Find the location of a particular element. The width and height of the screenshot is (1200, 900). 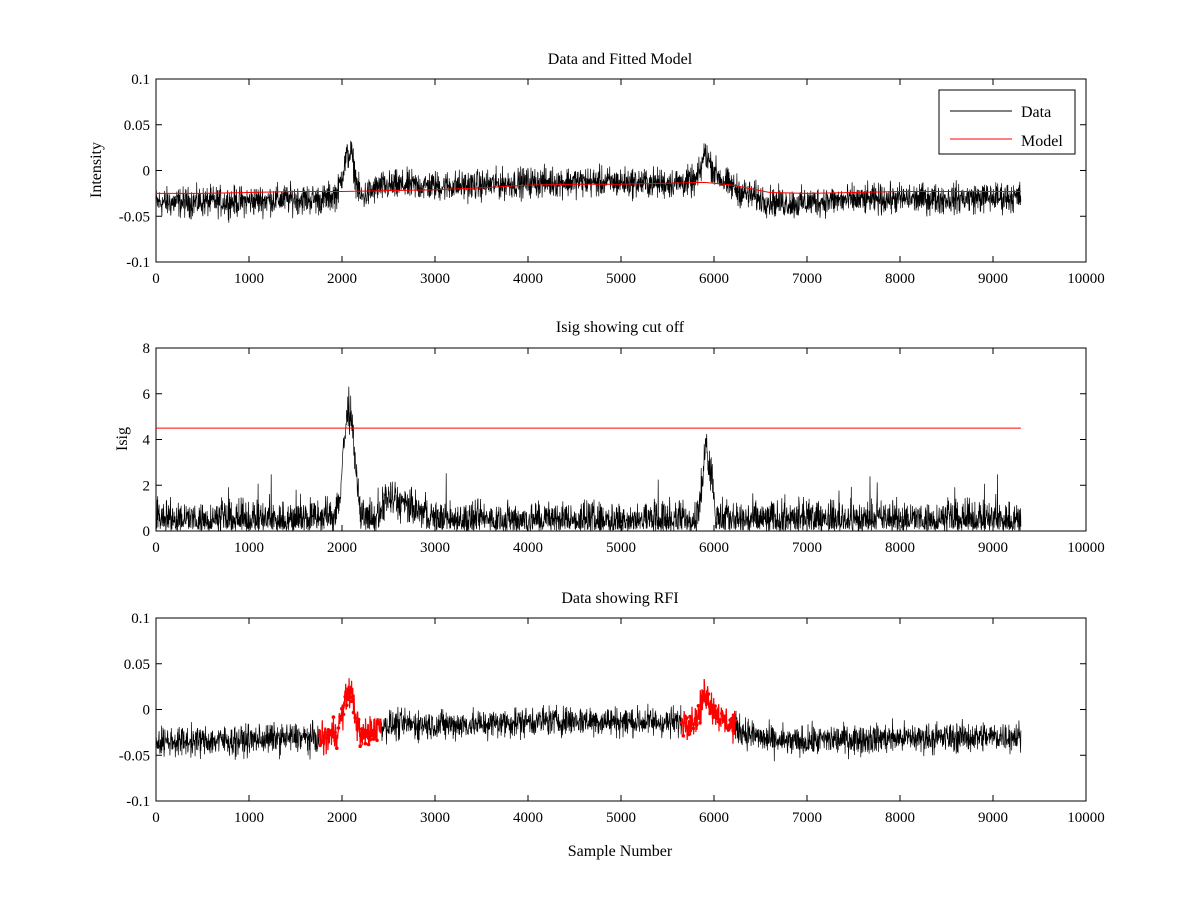

series-line-model is located at coordinates (588, 187).